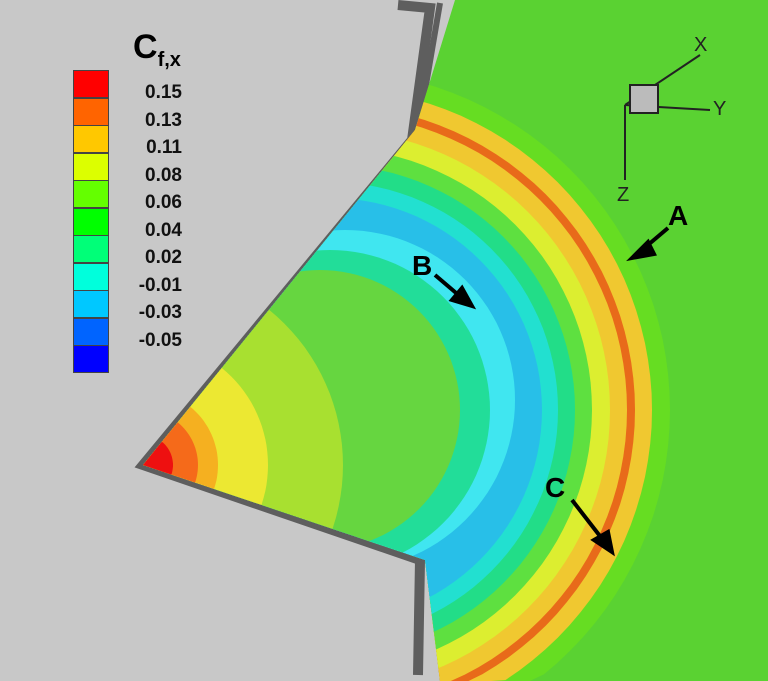 The width and height of the screenshot is (768, 681). What do you see at coordinates (667, 117) in the screenshot?
I see `axes-triad` at bounding box center [667, 117].